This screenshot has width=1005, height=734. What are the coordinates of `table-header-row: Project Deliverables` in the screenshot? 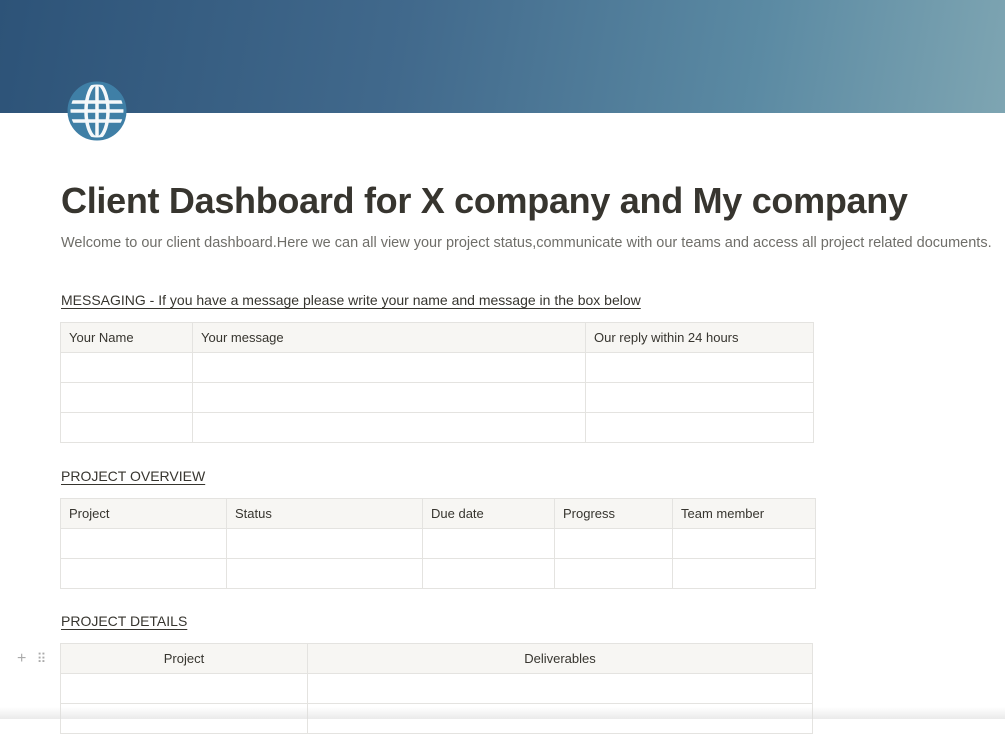 It's located at (436, 658).